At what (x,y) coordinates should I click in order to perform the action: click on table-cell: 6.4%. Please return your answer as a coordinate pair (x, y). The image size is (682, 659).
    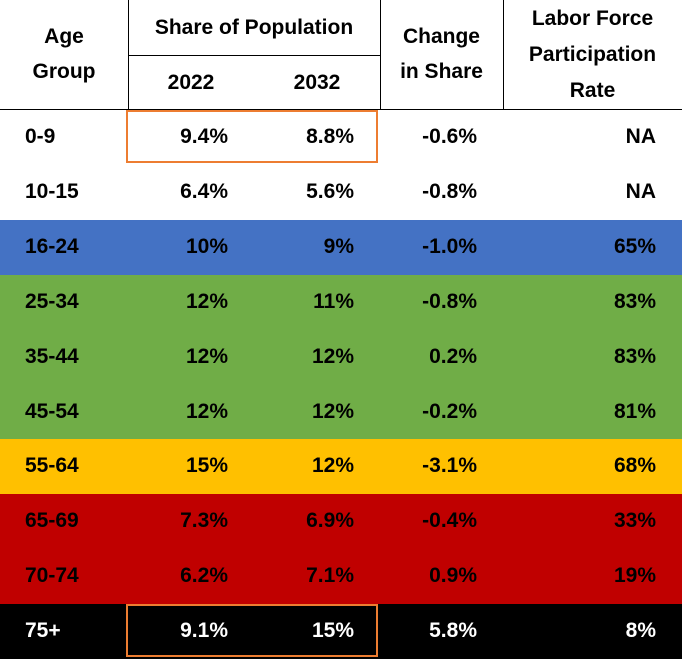
    Looking at the image, I should click on (204, 191).